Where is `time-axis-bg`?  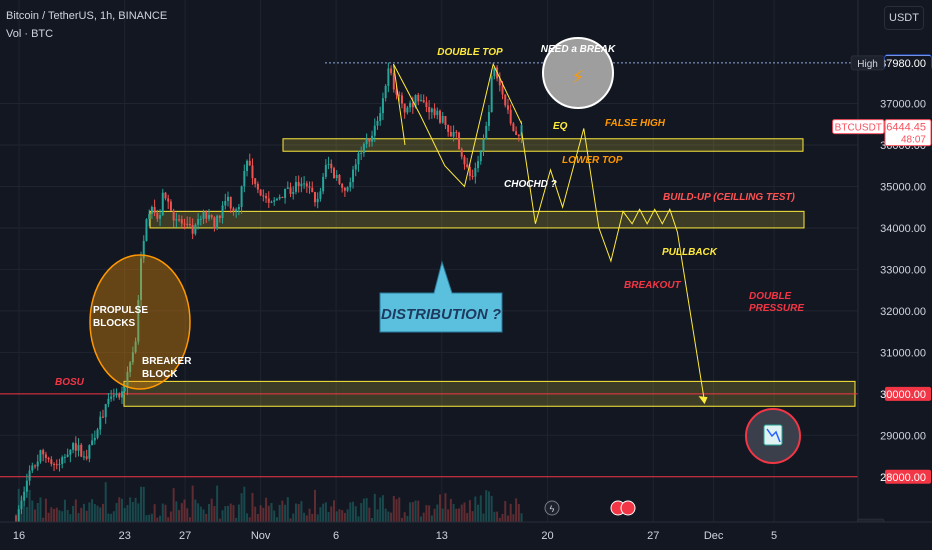 time-axis-bg is located at coordinates (466, 536).